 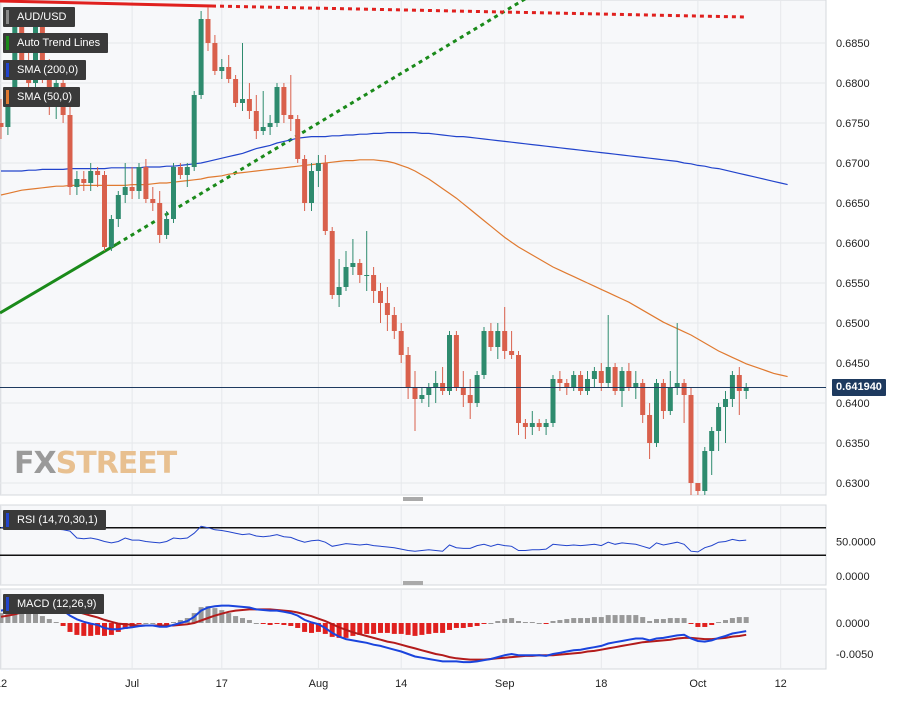 I want to click on legend-auto-trend-swatch, so click(x=7, y=43).